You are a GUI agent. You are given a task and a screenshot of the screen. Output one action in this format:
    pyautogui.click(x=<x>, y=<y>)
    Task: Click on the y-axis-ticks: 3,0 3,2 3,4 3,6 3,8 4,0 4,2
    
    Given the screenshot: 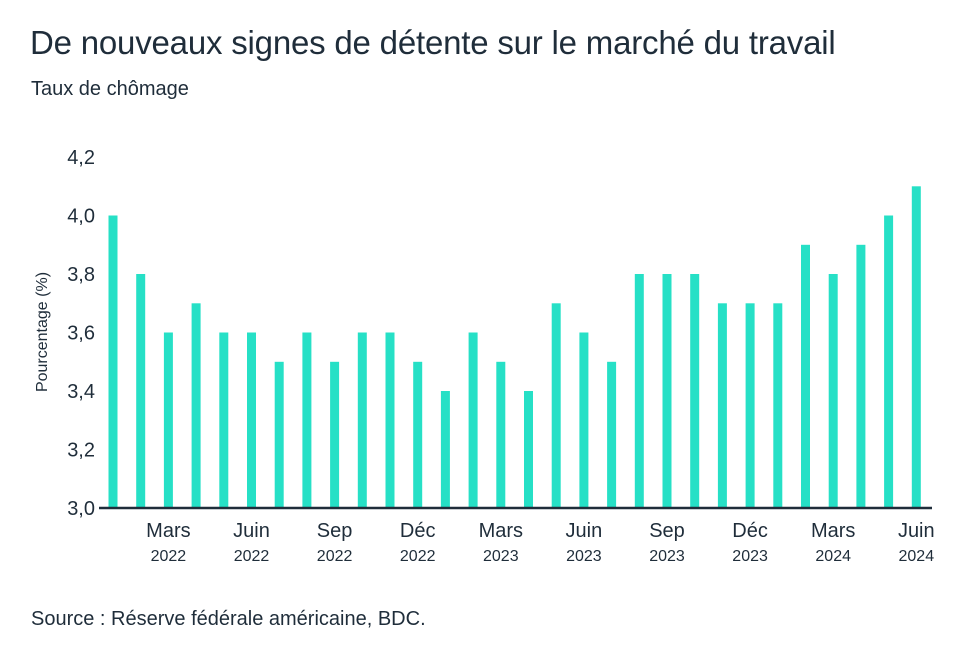 What is the action you would take?
    pyautogui.click(x=81, y=333)
    